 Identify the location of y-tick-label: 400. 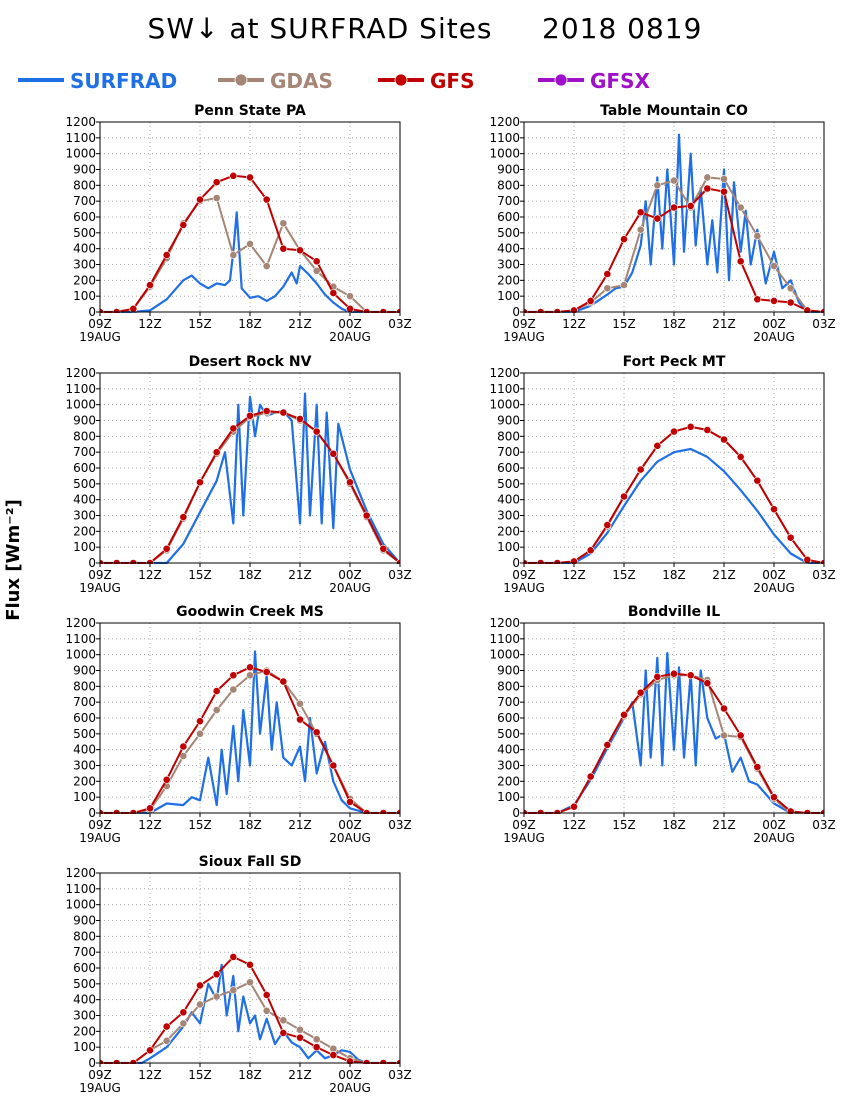
(508, 500).